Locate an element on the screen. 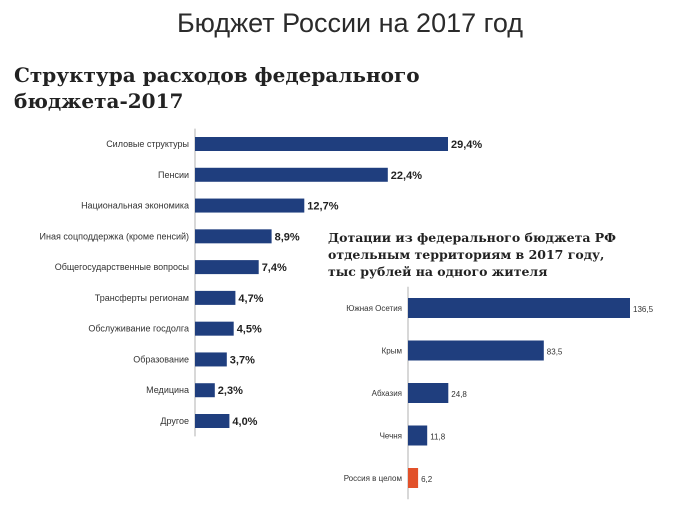  category-label: Иная соцподдержка (кроме пенсий) is located at coordinates (114, 236).